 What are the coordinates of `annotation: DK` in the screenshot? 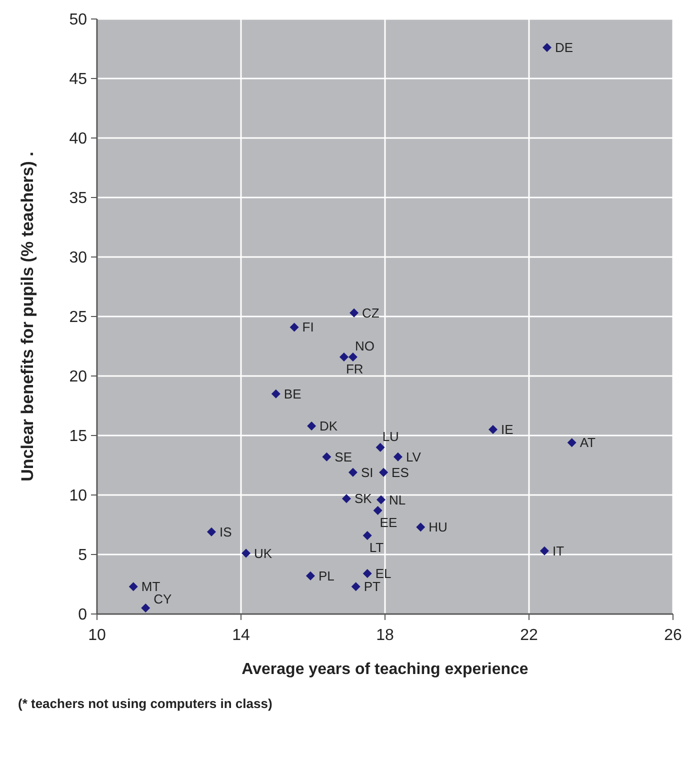 It's located at (329, 426).